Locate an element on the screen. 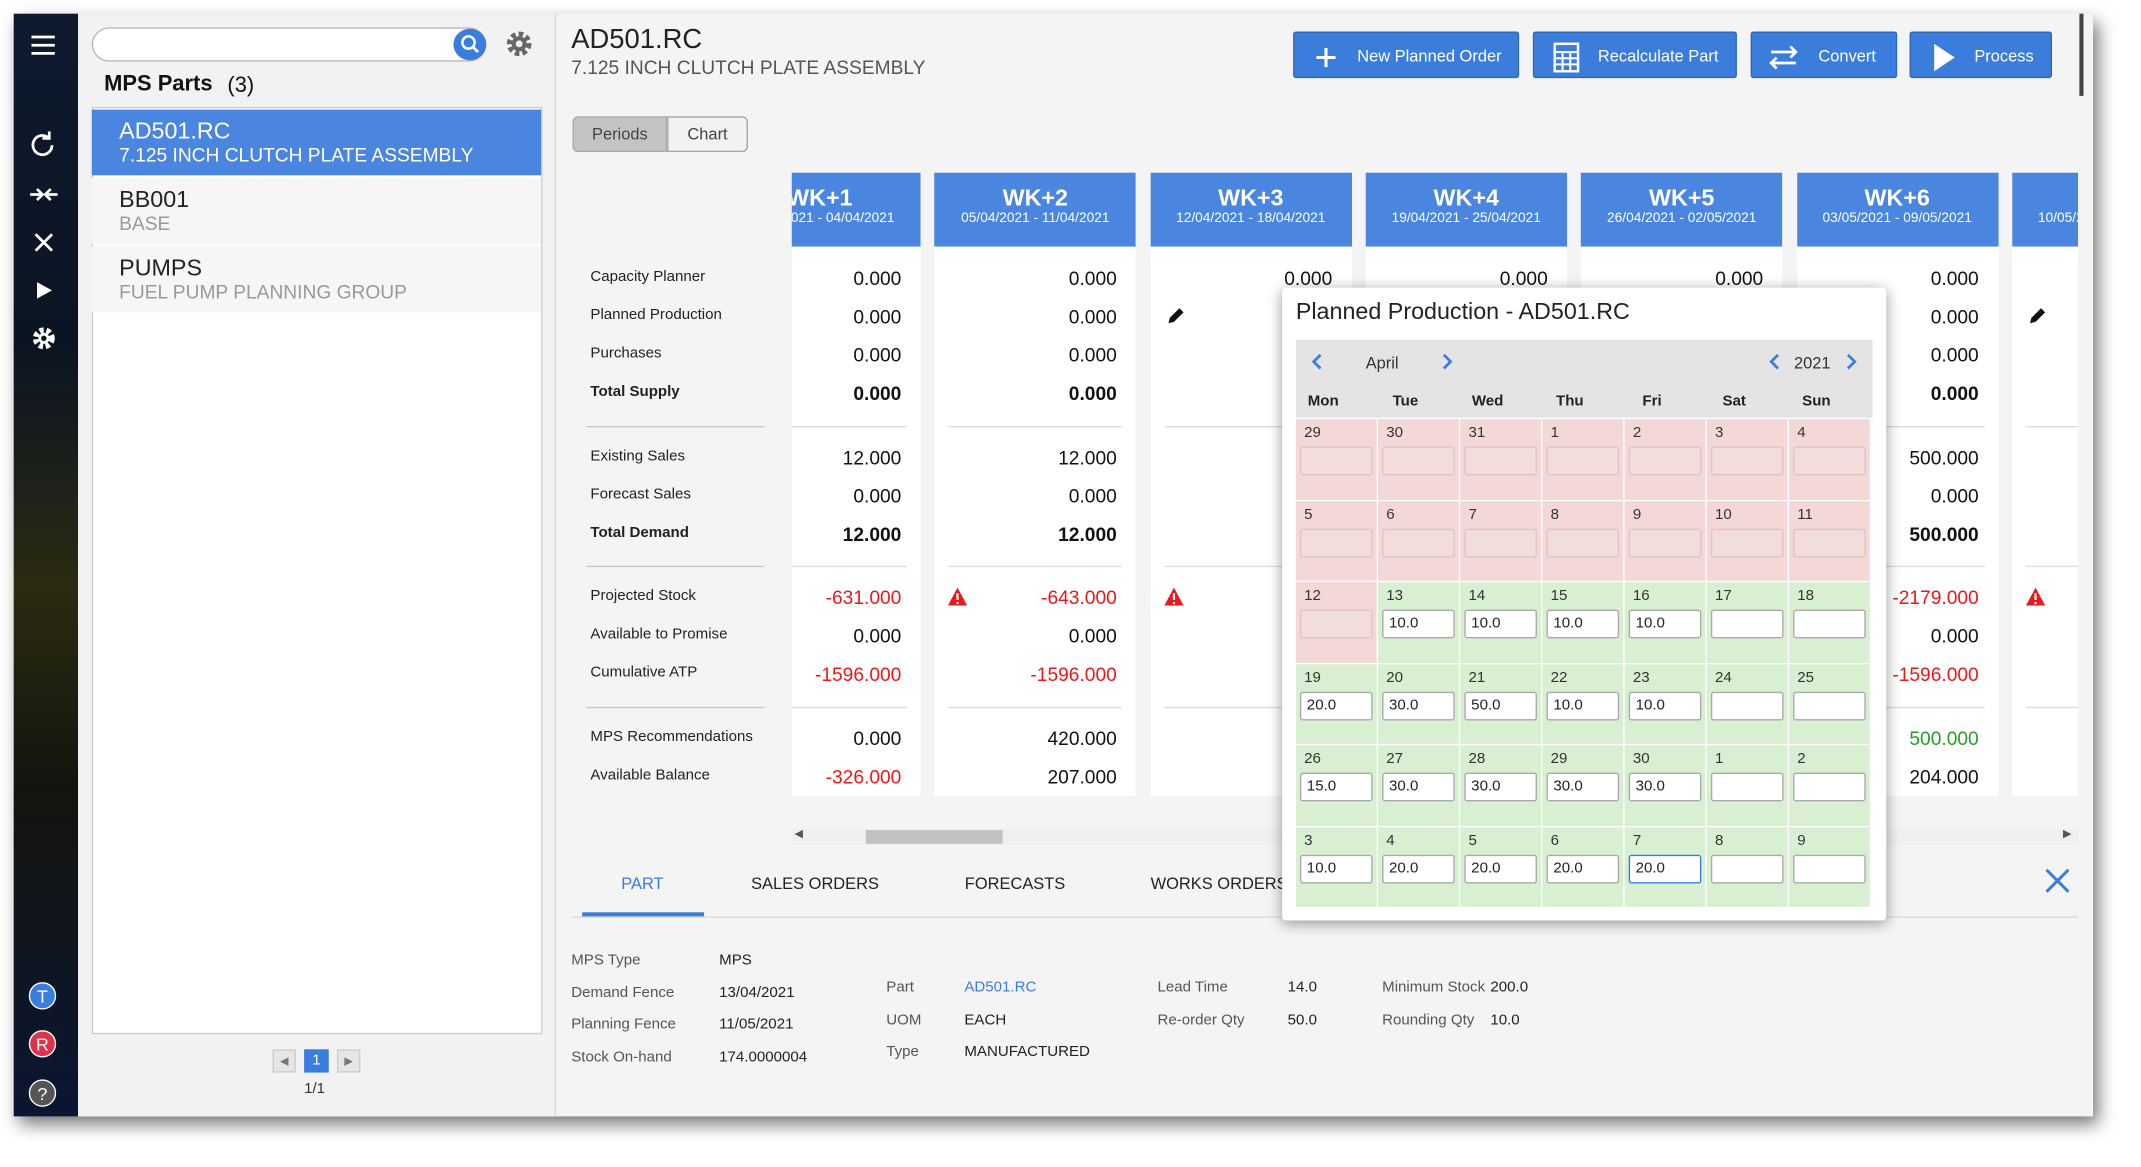 This screenshot has height=1167, width=2141. day-number: 30 is located at coordinates (1641, 759).